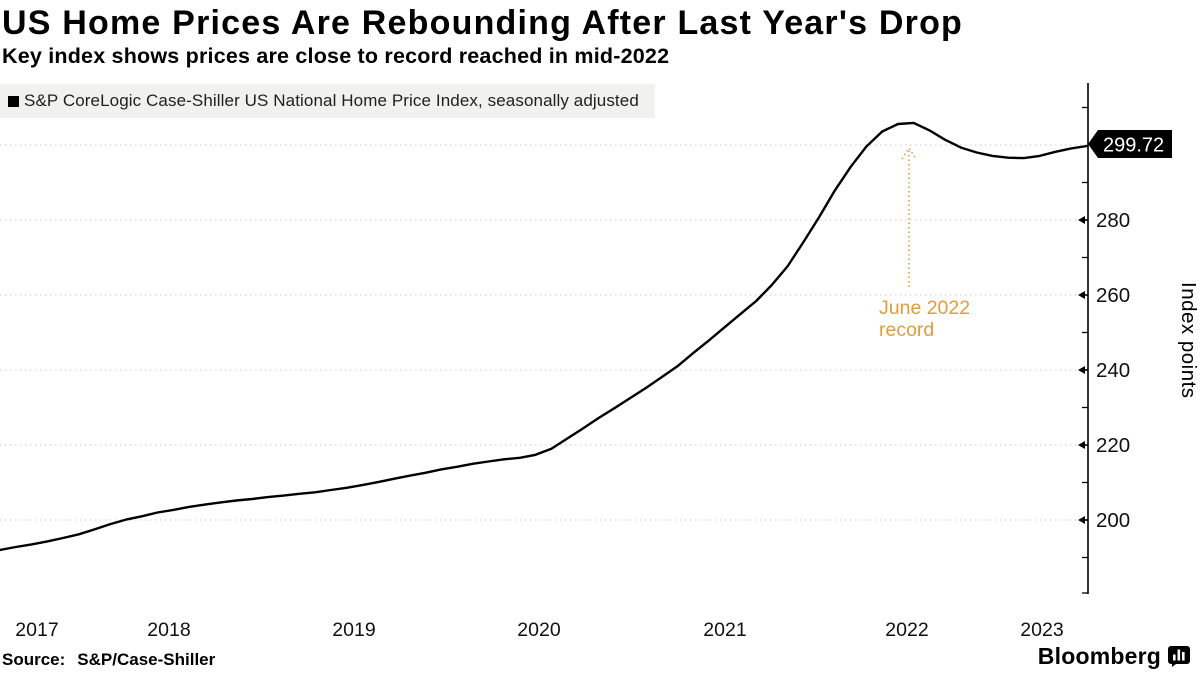  I want to click on svg-text: 240, so click(1113, 370).